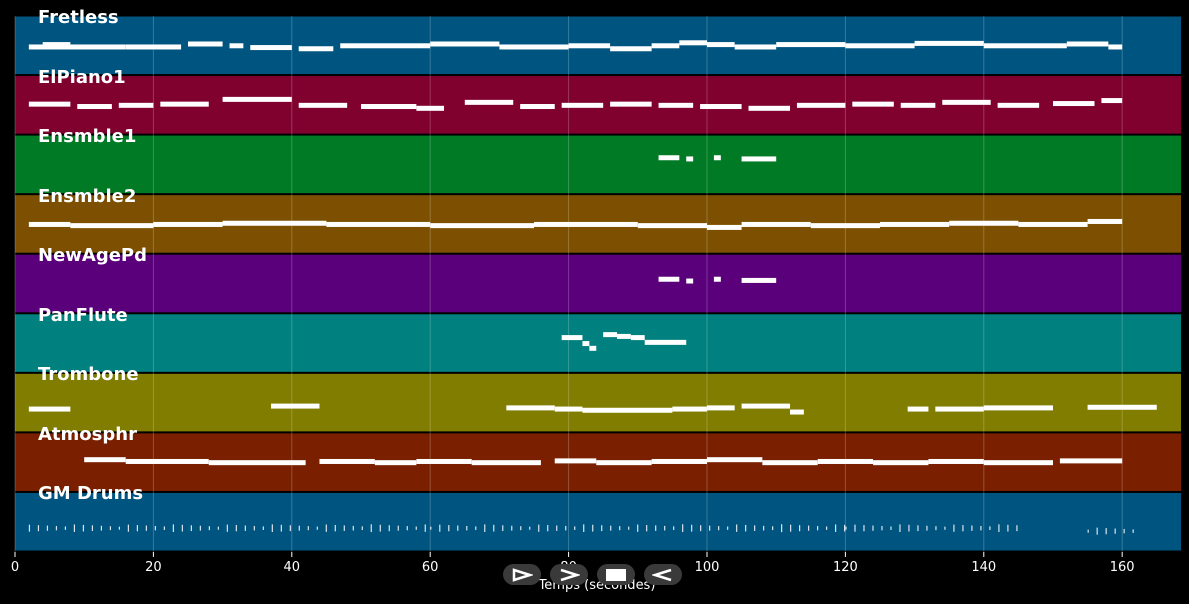  I want to click on track-label: Trombone, so click(88, 375).